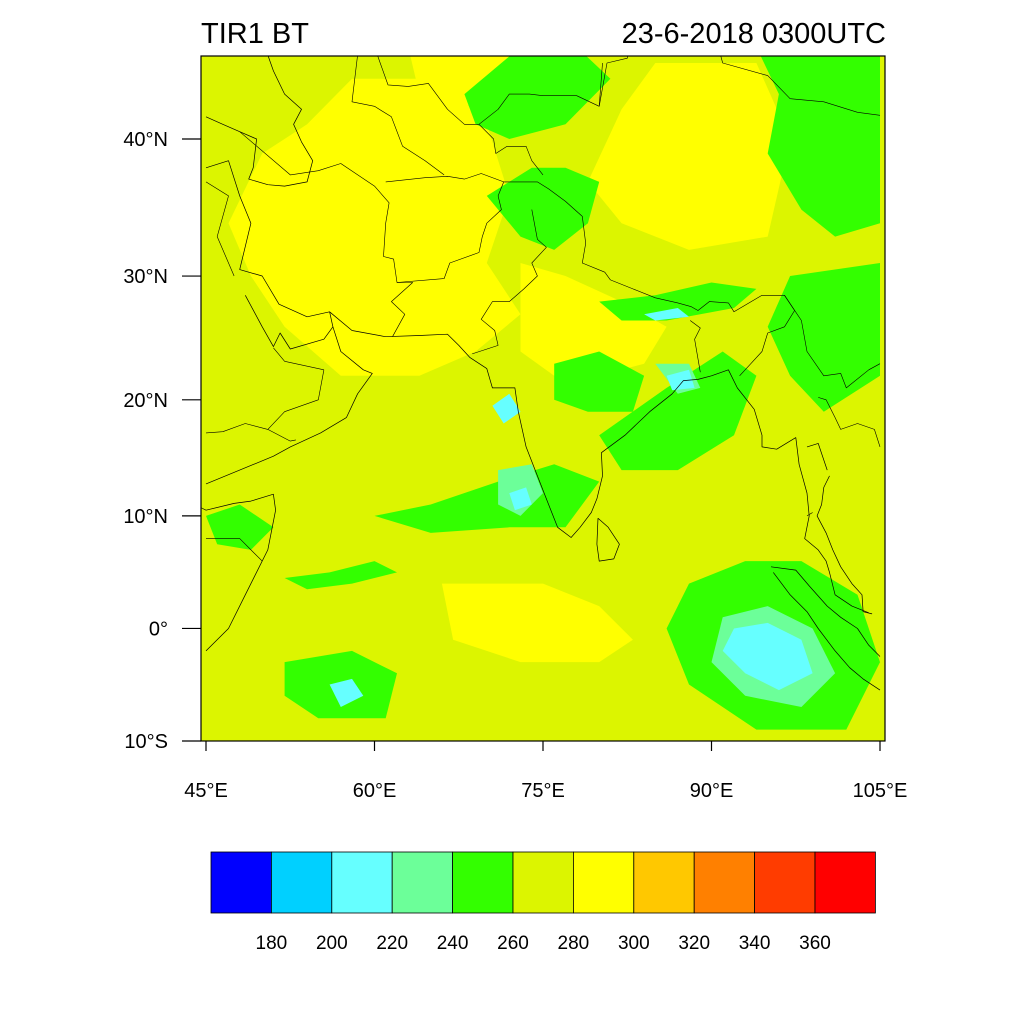 This screenshot has height=1024, width=1024. What do you see at coordinates (513, 943) in the screenshot?
I see `colorbar-label: 260` at bounding box center [513, 943].